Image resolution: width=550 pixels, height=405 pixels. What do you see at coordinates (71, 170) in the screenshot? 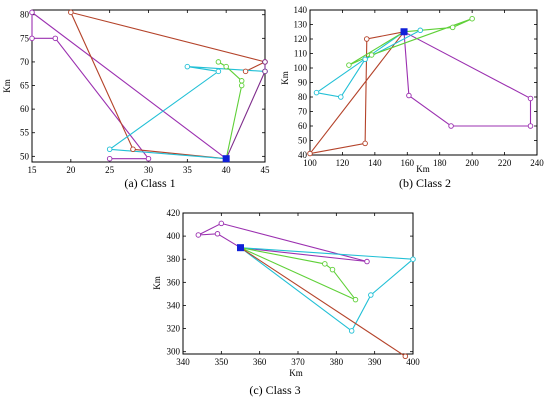
I see `x-tick-label: 20` at bounding box center [71, 170].